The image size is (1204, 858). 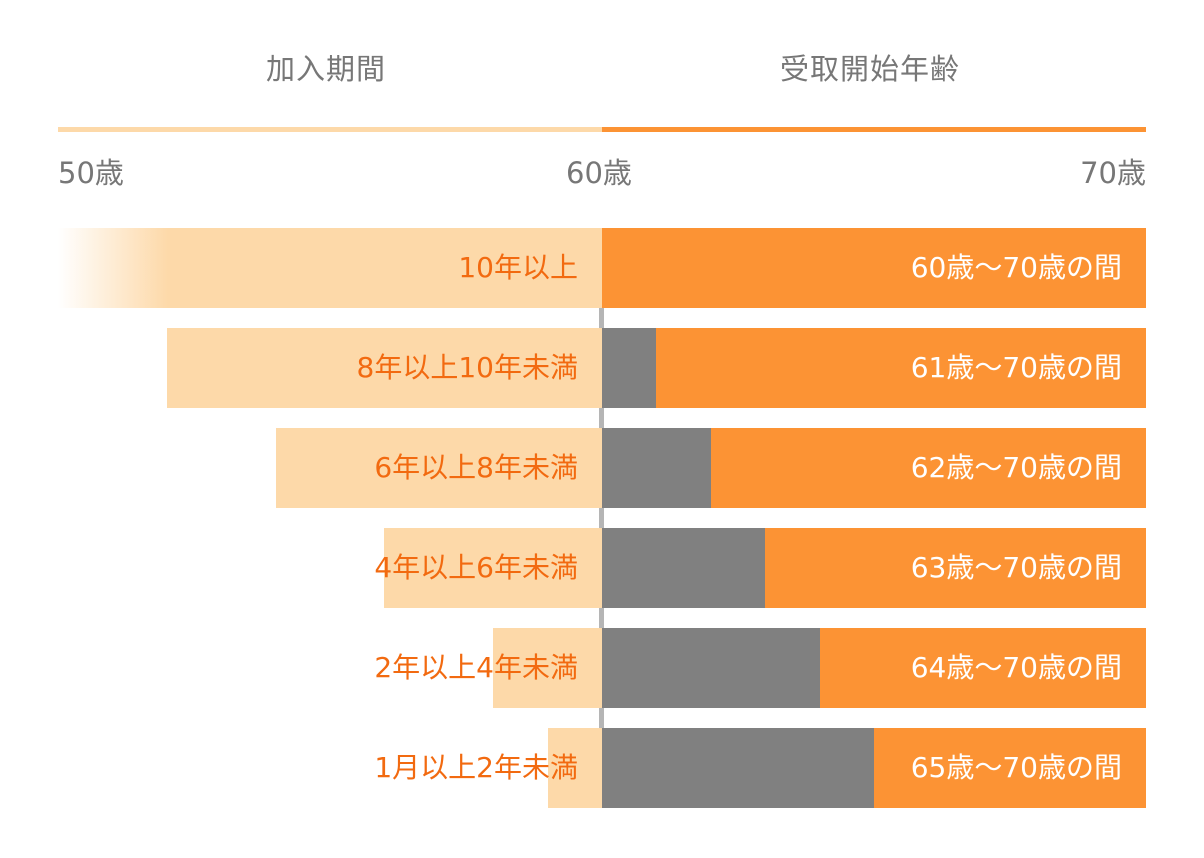 What do you see at coordinates (91, 173) in the screenshot?
I see `age-tick-50: 50歳` at bounding box center [91, 173].